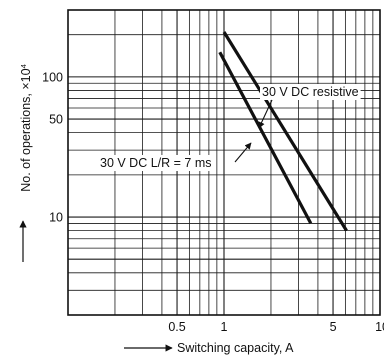  I want to click on x-tick-label: 1, so click(224, 327).